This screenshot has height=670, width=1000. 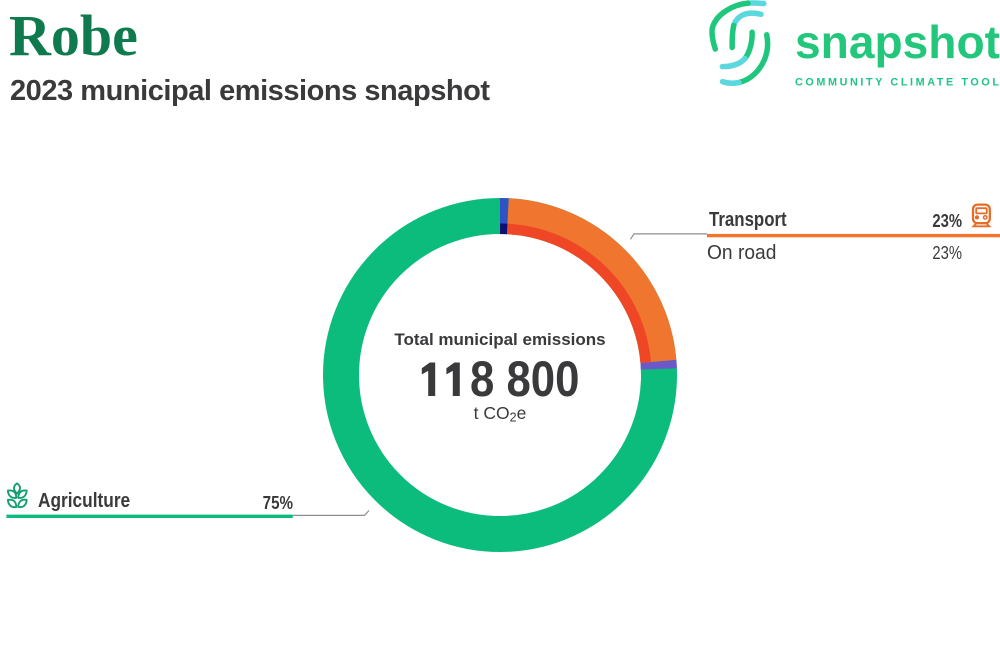 What do you see at coordinates (524, 379) in the screenshot?
I see `svg-text: 8 800` at bounding box center [524, 379].